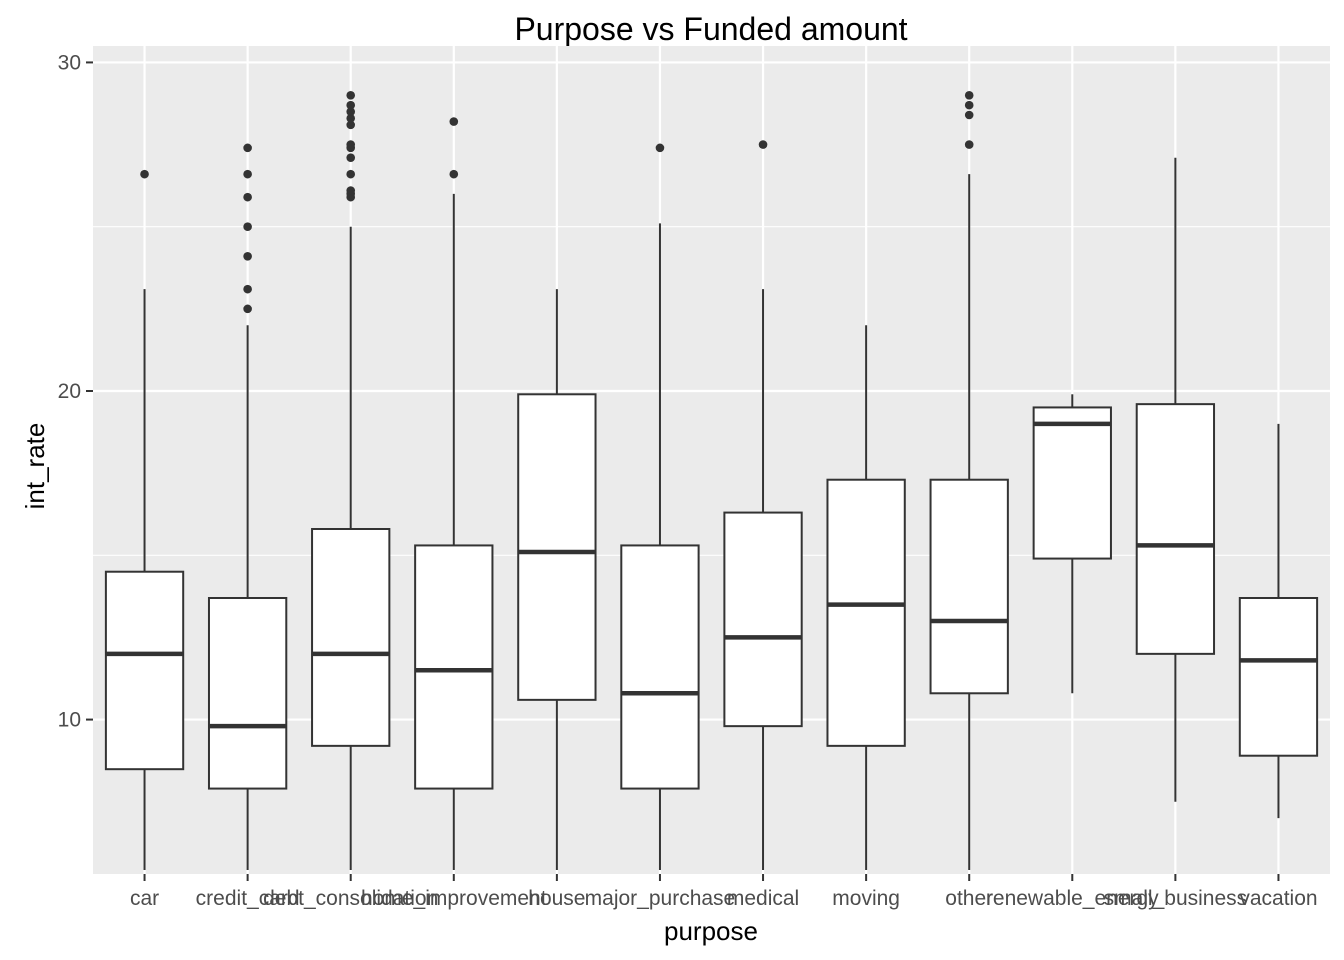  I want to click on y-tick-label: 10, so click(69, 720).